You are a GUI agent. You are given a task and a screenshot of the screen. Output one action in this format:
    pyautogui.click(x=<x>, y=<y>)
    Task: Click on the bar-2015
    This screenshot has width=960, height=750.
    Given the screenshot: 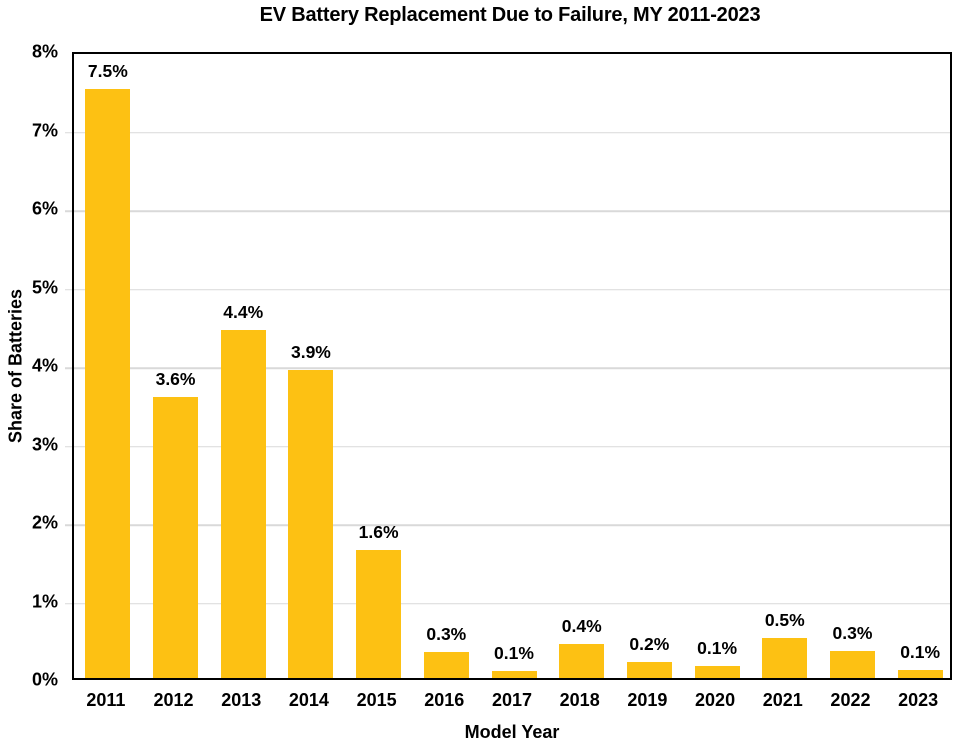 What is the action you would take?
    pyautogui.click(x=379, y=614)
    